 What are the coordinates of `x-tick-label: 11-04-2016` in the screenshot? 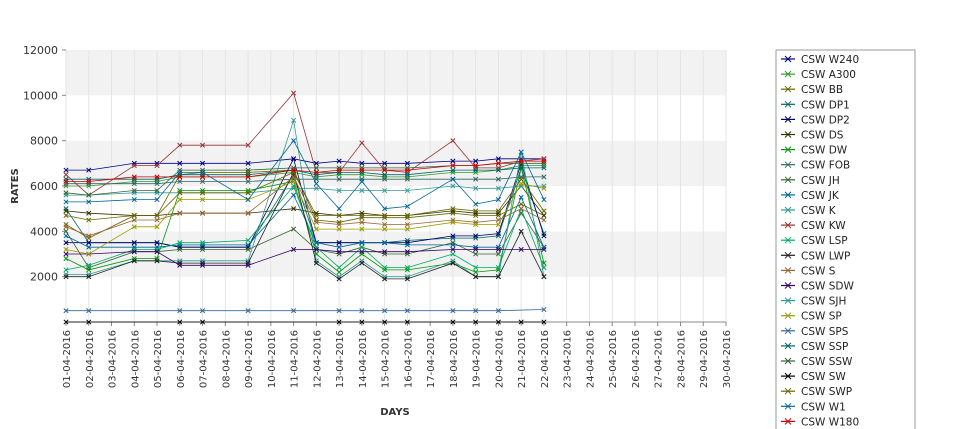 It's located at (295, 359).